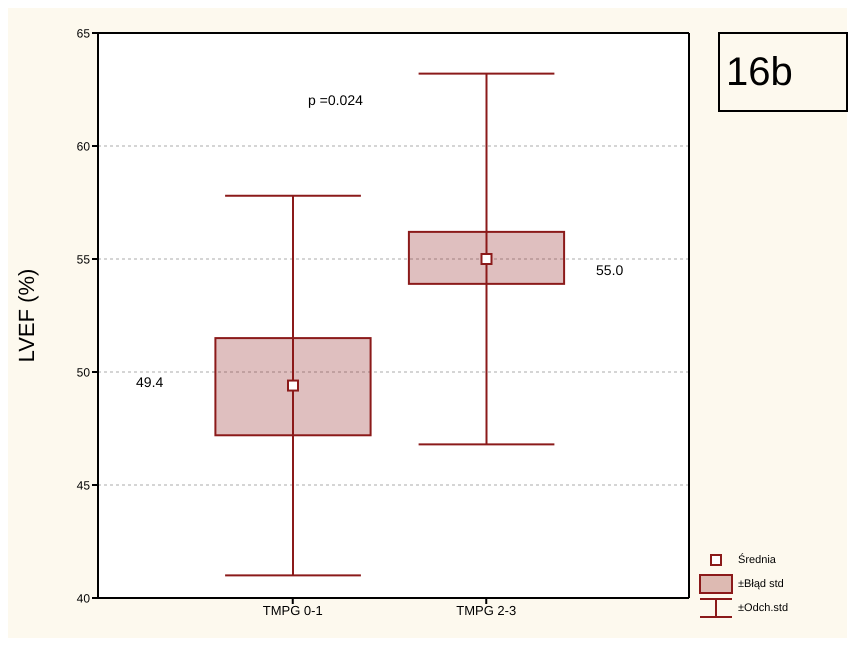 Image resolution: width=855 pixels, height=646 pixels. What do you see at coordinates (150, 382) in the screenshot?
I see `annotation: 49.4` at bounding box center [150, 382].